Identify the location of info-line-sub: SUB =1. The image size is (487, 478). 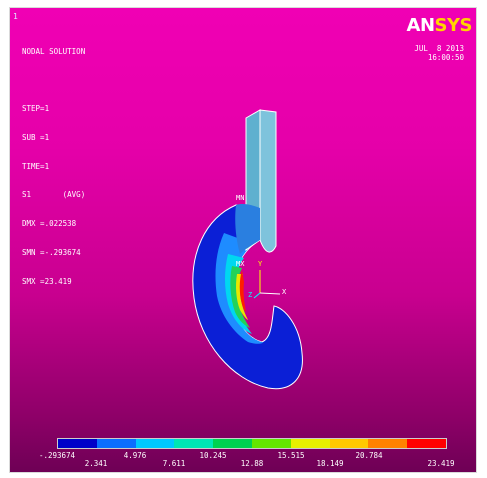
(36, 138).